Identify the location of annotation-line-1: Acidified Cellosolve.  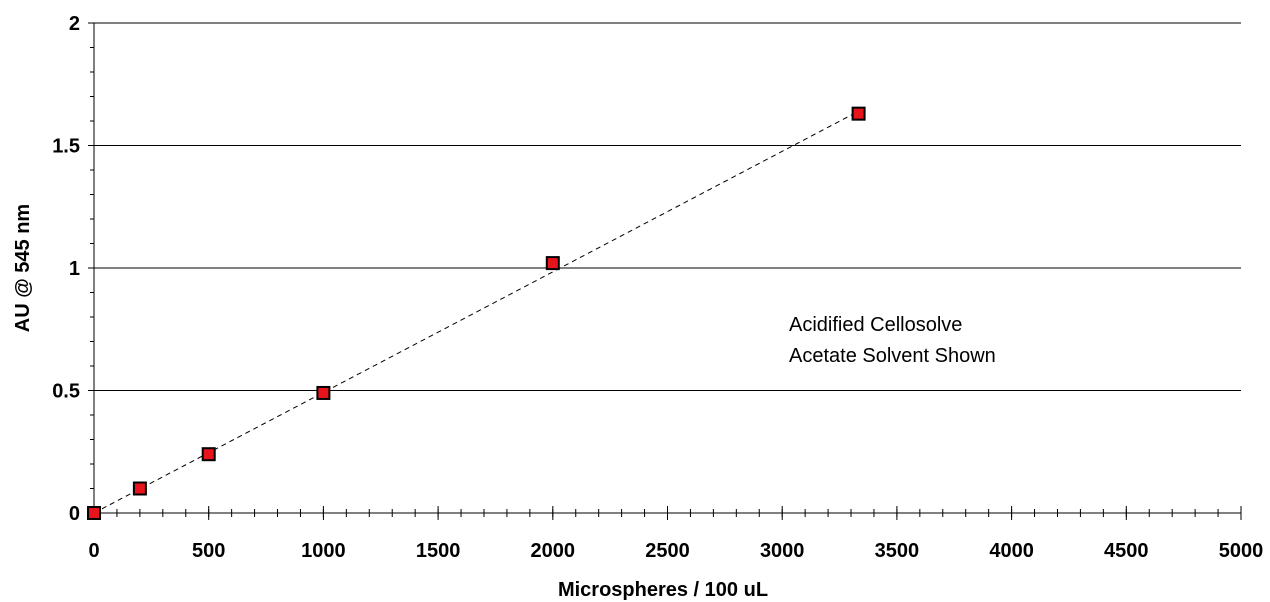
(875, 325).